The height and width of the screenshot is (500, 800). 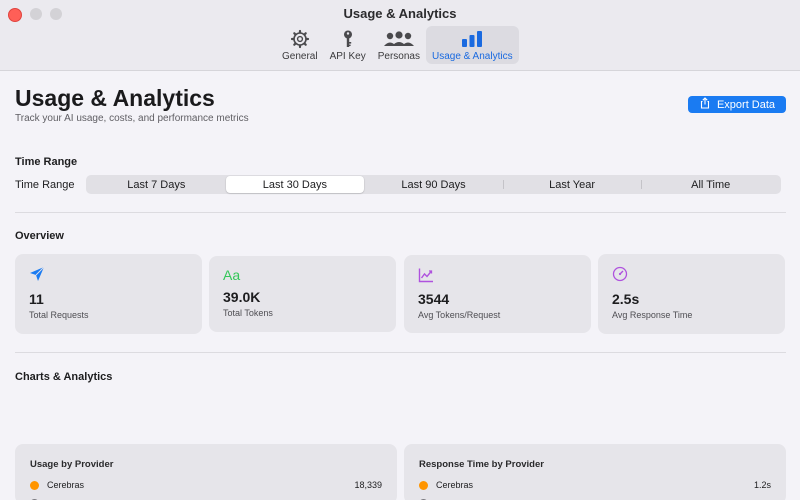 What do you see at coordinates (248, 313) in the screenshot?
I see `stat-label: Total Tokens` at bounding box center [248, 313].